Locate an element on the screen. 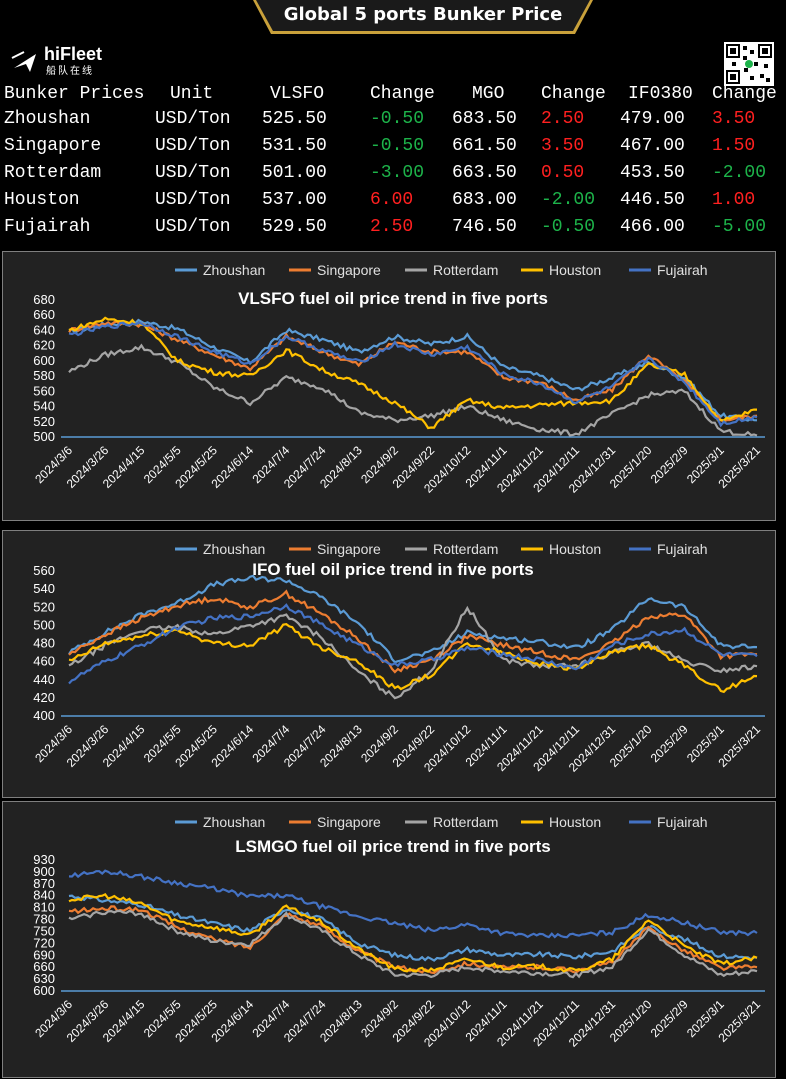 This screenshot has width=786, height=1079. y-tick-label: 720 is located at coordinates (44, 942).